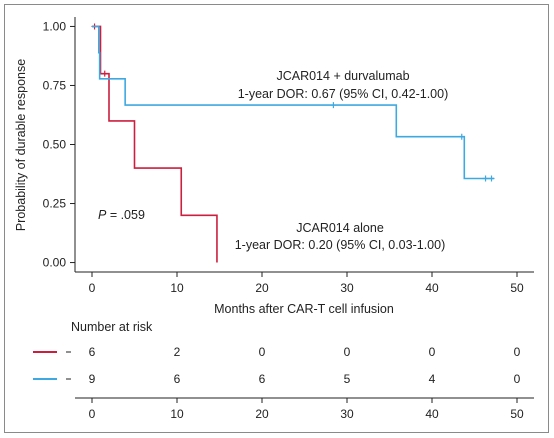 The width and height of the screenshot is (554, 438). Describe the element at coordinates (432, 379) in the screenshot. I see `risk-value: 4` at that location.